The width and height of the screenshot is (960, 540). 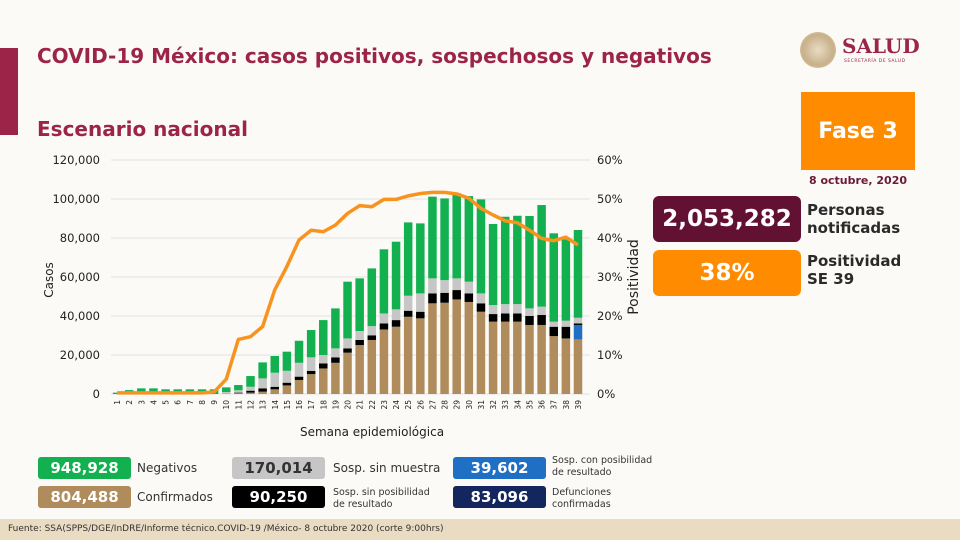 I want to click on legend-negativos-value: 948,928, so click(x=84, y=468).